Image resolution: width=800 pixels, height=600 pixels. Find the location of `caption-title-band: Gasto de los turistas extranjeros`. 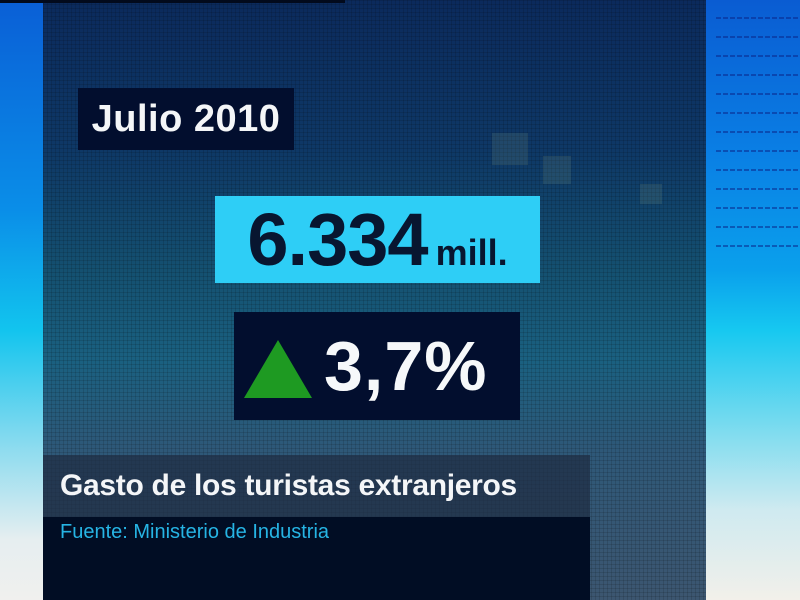

caption-title-band: Gasto de los turistas extranjeros is located at coordinates (316, 486).